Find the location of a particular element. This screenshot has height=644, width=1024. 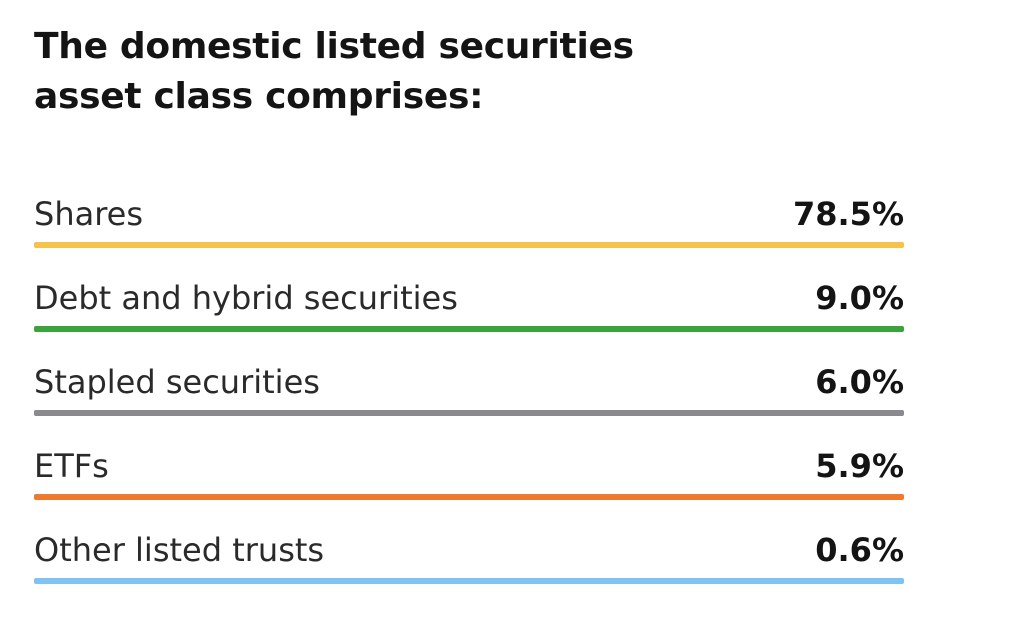

title-line-2: asset class comprises: is located at coordinates (259, 96).